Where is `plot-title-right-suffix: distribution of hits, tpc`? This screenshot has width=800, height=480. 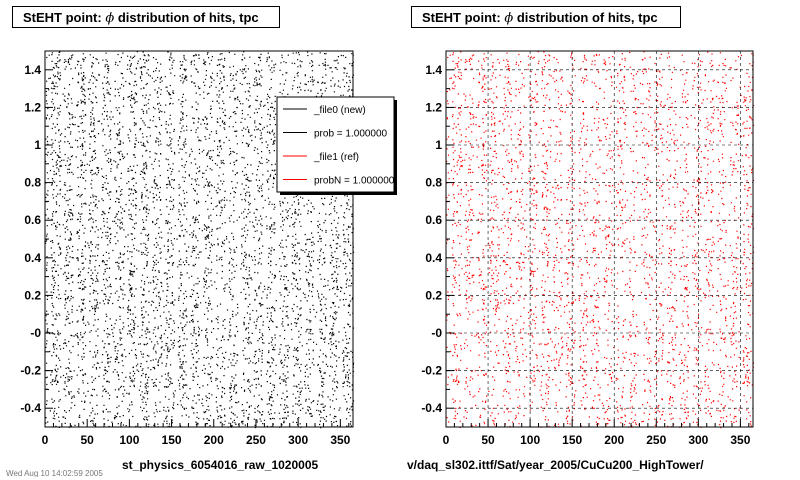
plot-title-right-suffix: distribution of hits, tpc is located at coordinates (587, 17).